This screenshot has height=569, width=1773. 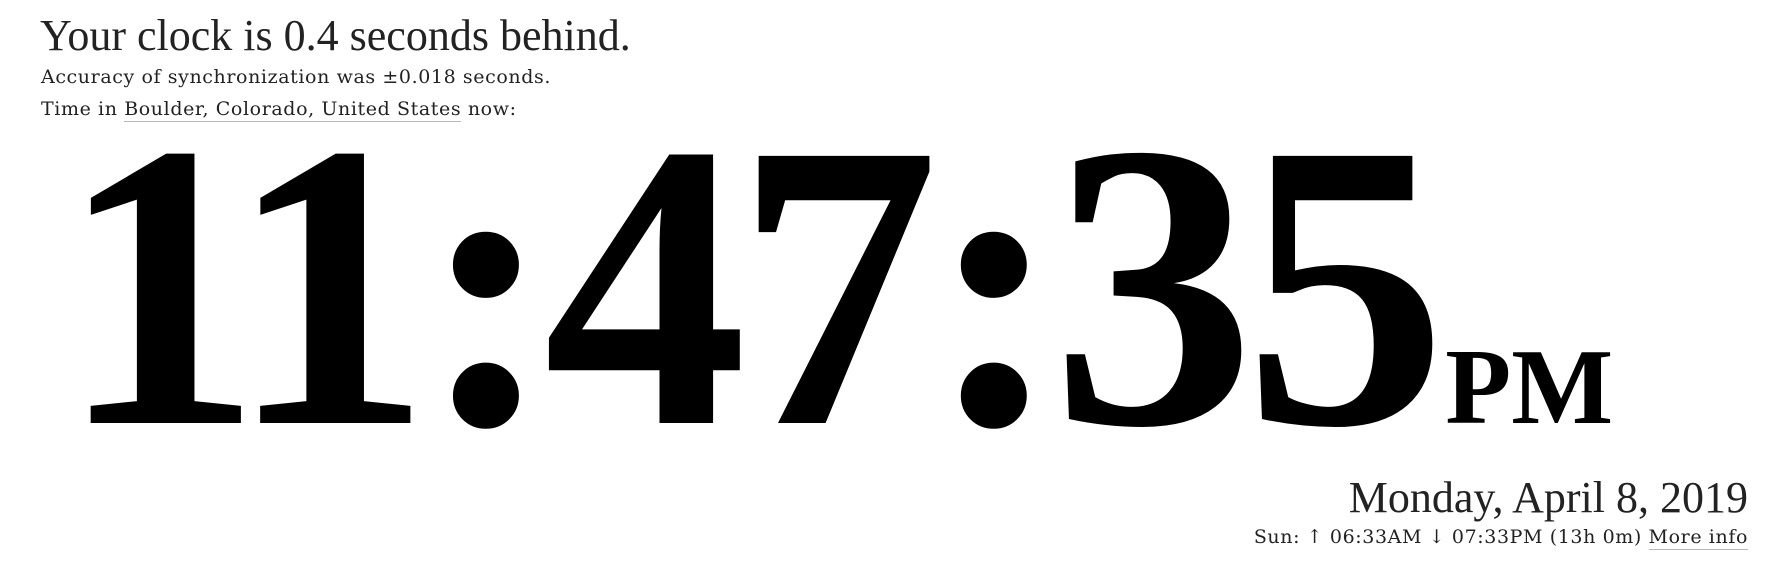 I want to click on location-prefix: Time in, so click(x=83, y=109).